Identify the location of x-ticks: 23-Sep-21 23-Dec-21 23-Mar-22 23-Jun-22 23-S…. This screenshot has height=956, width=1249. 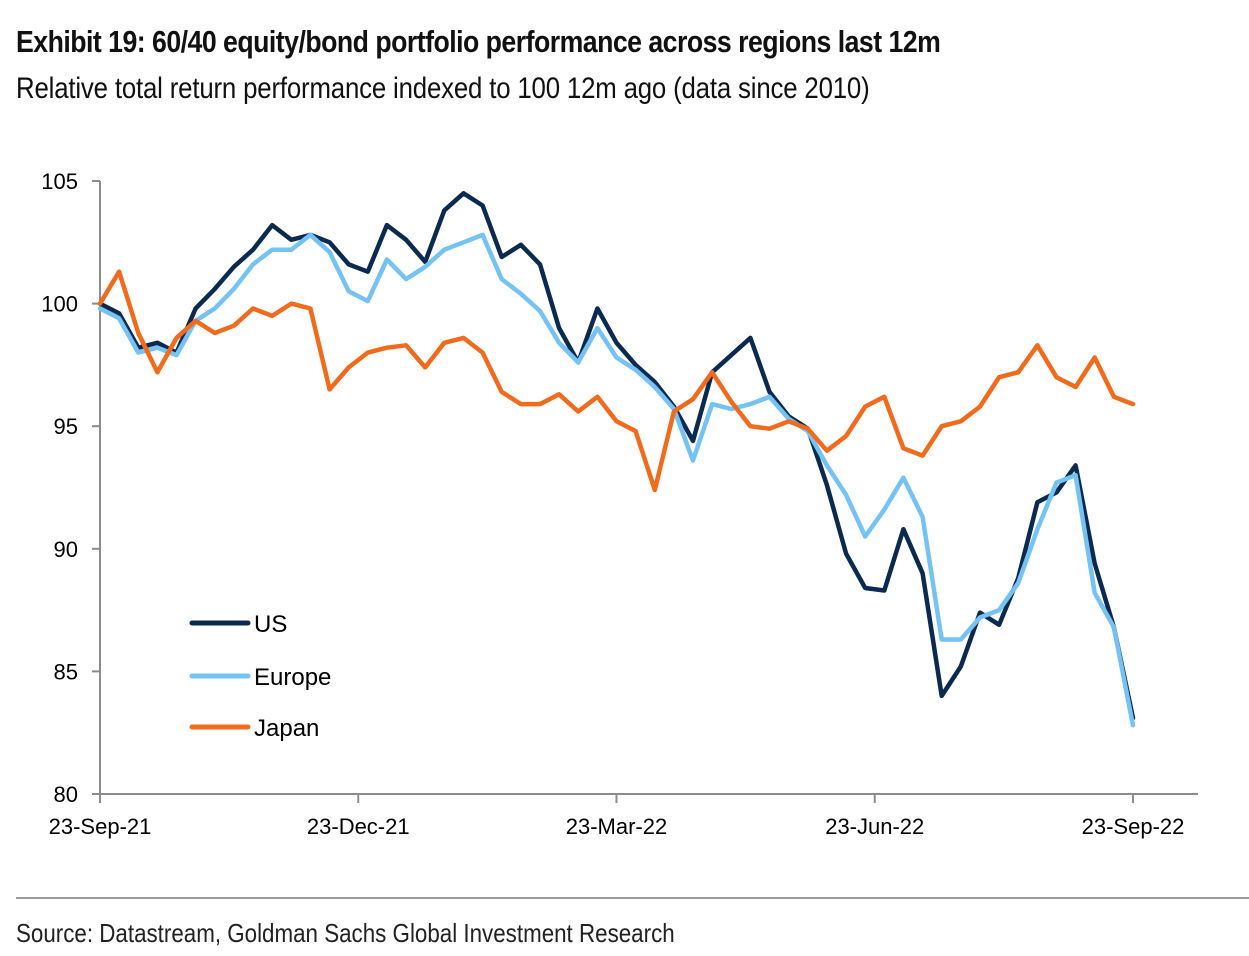
(617, 816).